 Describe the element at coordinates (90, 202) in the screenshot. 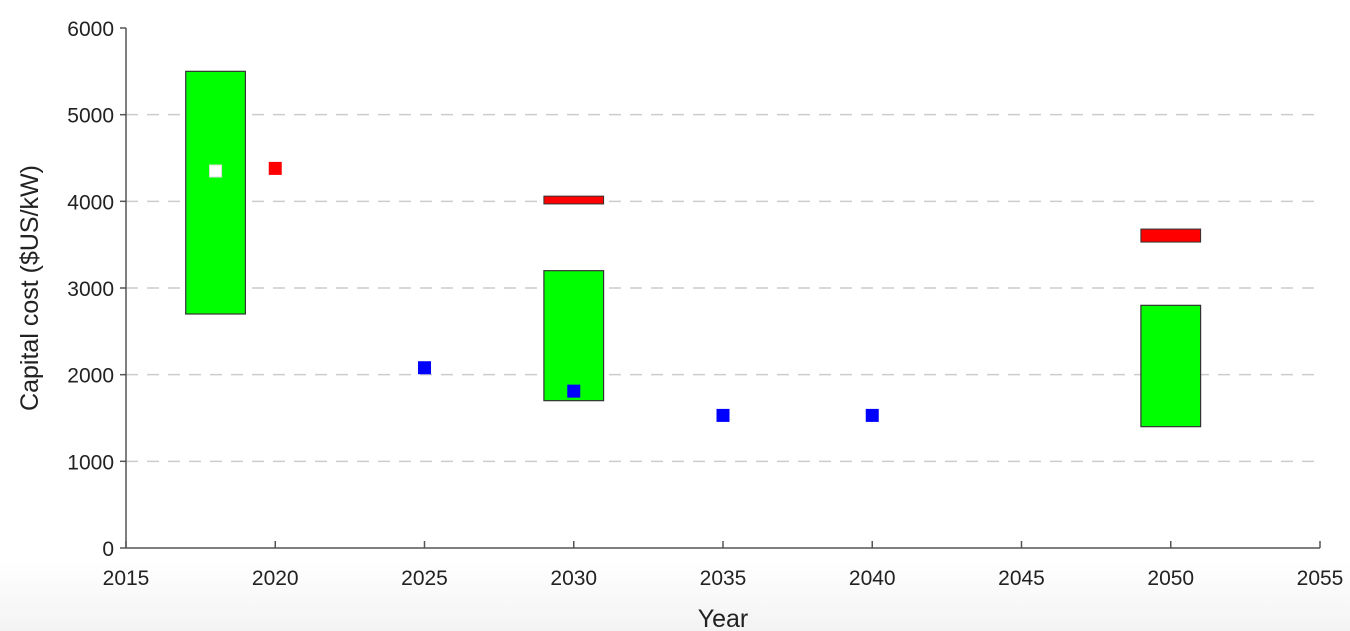

I see `y-tick-label: 4000` at that location.